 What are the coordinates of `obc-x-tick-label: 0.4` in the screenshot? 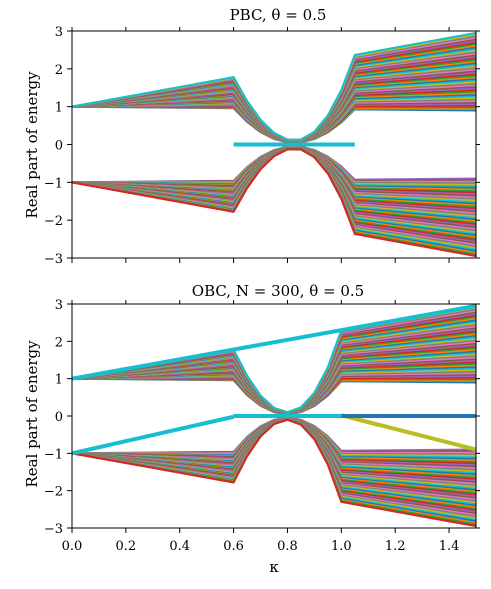 It's located at (179, 546).